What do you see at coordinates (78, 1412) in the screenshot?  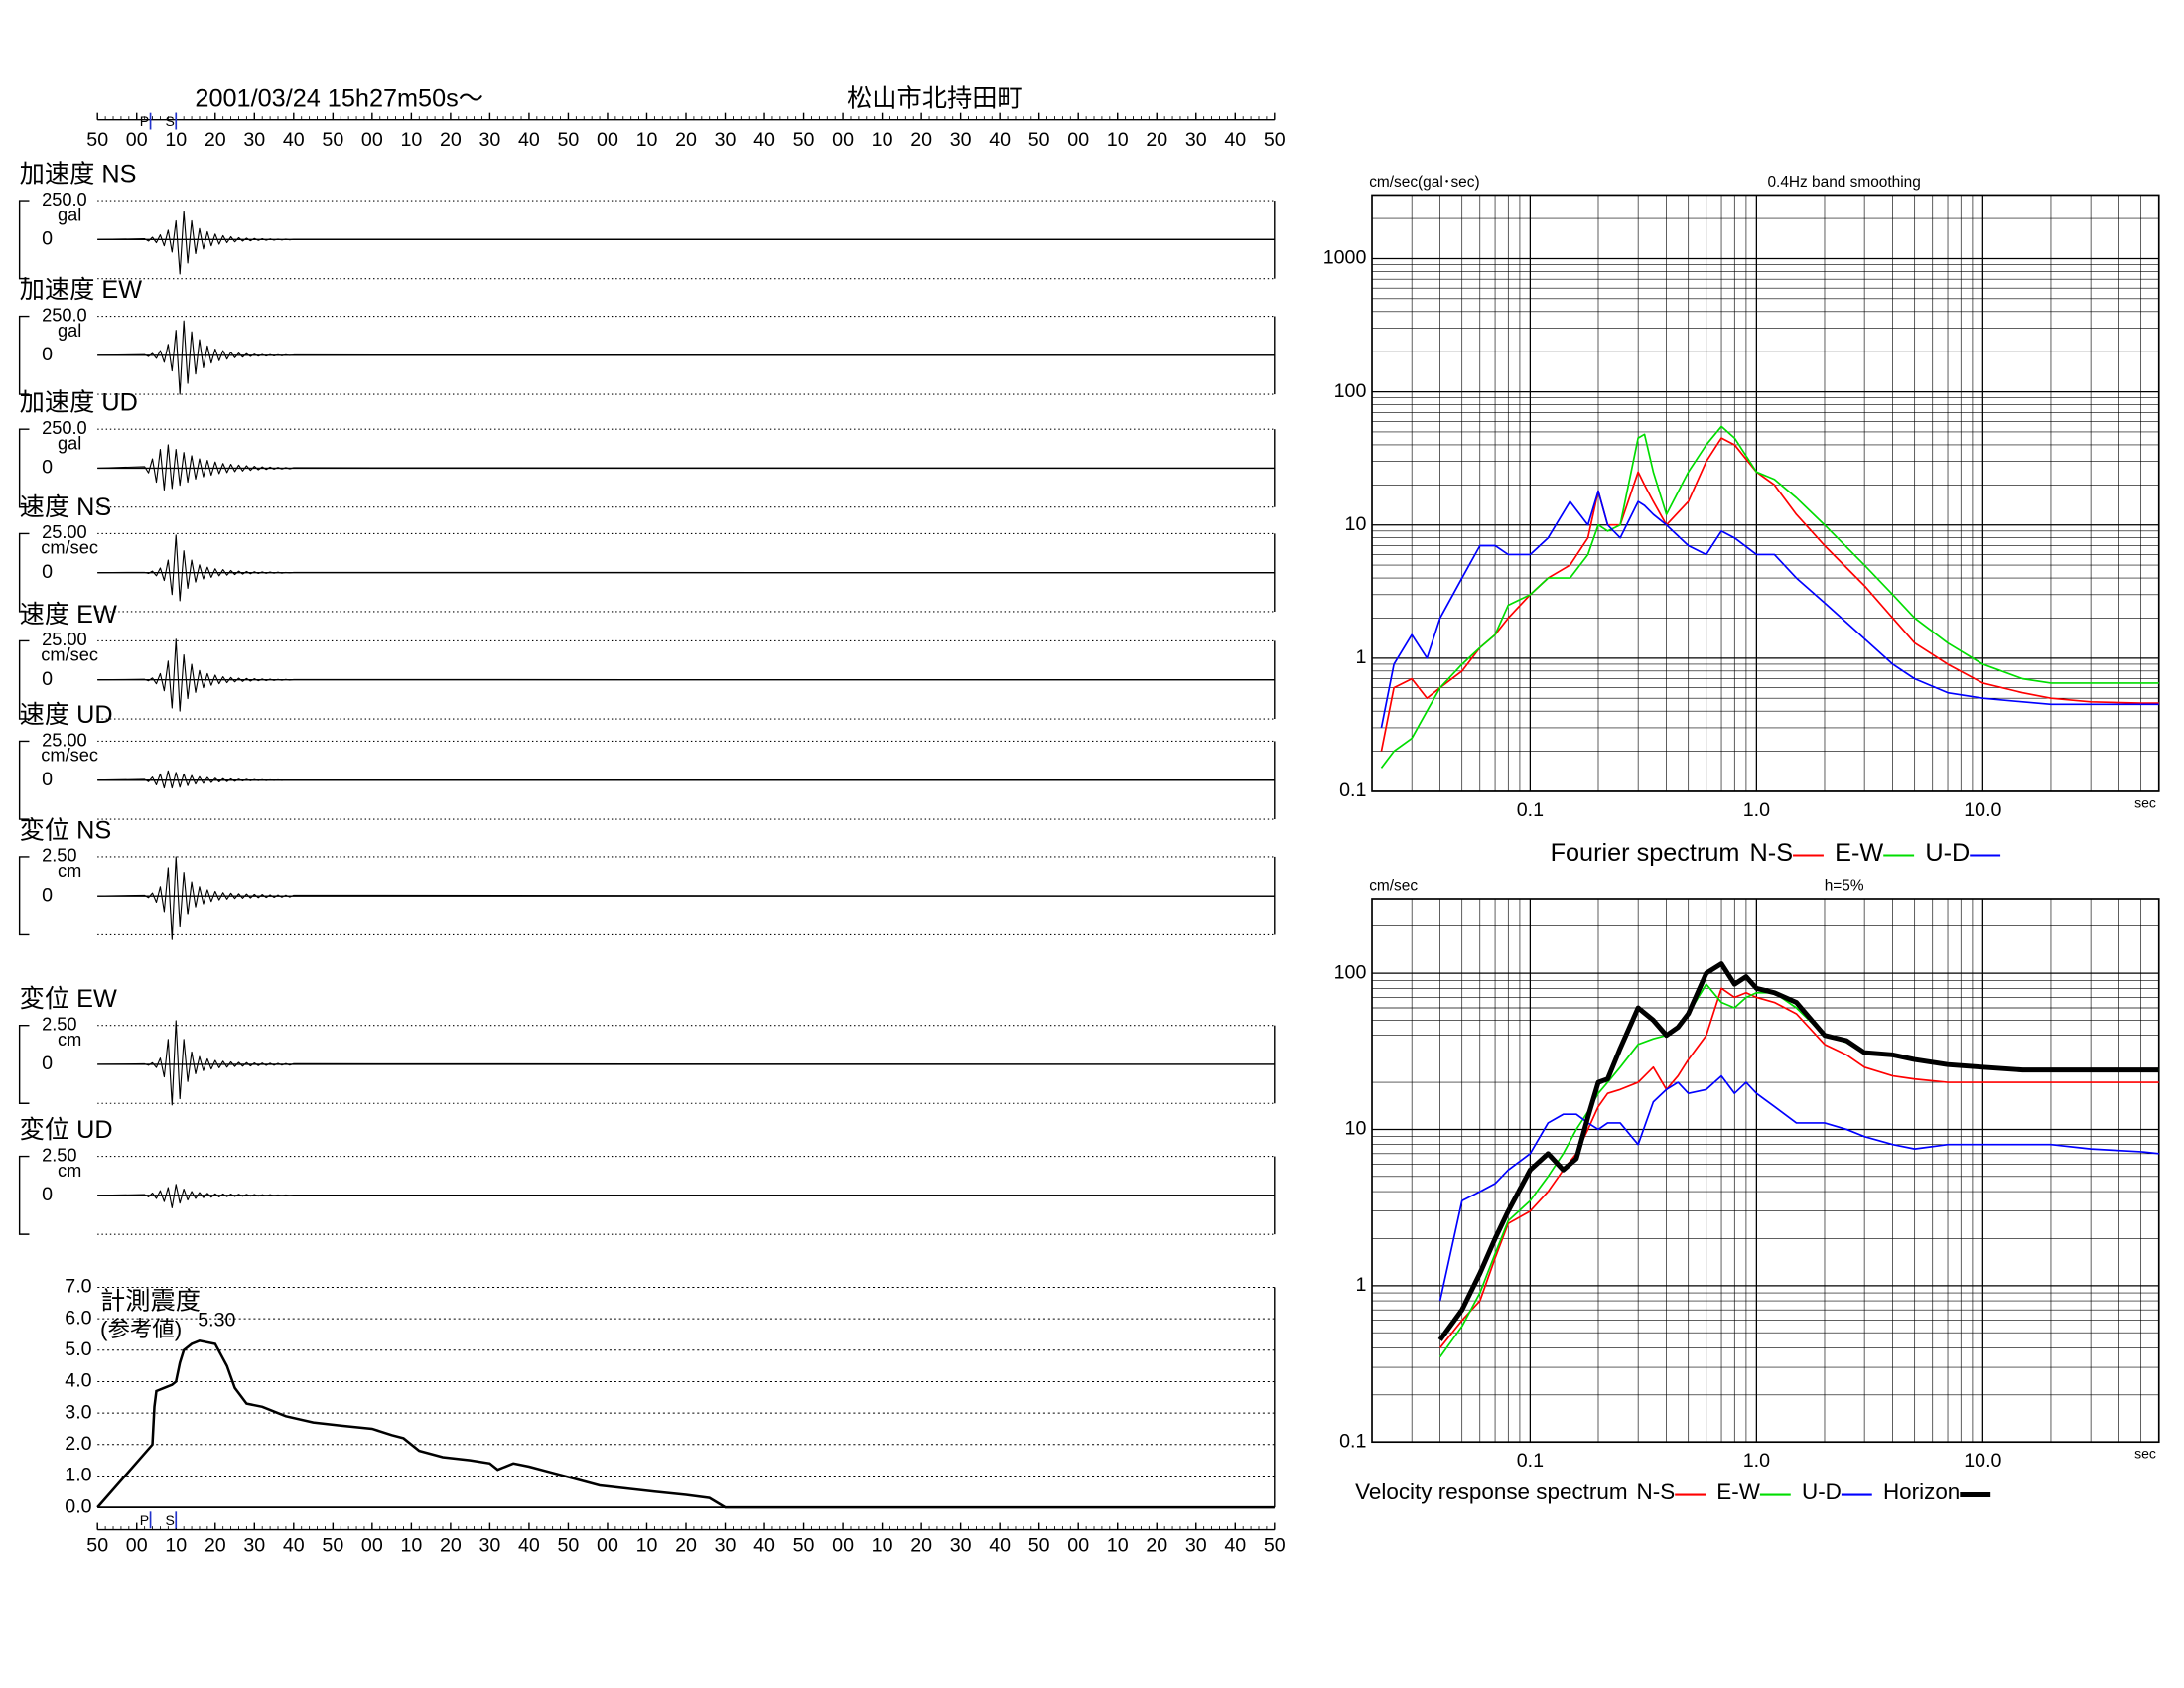 I see `y-tick-label: 3.0` at bounding box center [78, 1412].